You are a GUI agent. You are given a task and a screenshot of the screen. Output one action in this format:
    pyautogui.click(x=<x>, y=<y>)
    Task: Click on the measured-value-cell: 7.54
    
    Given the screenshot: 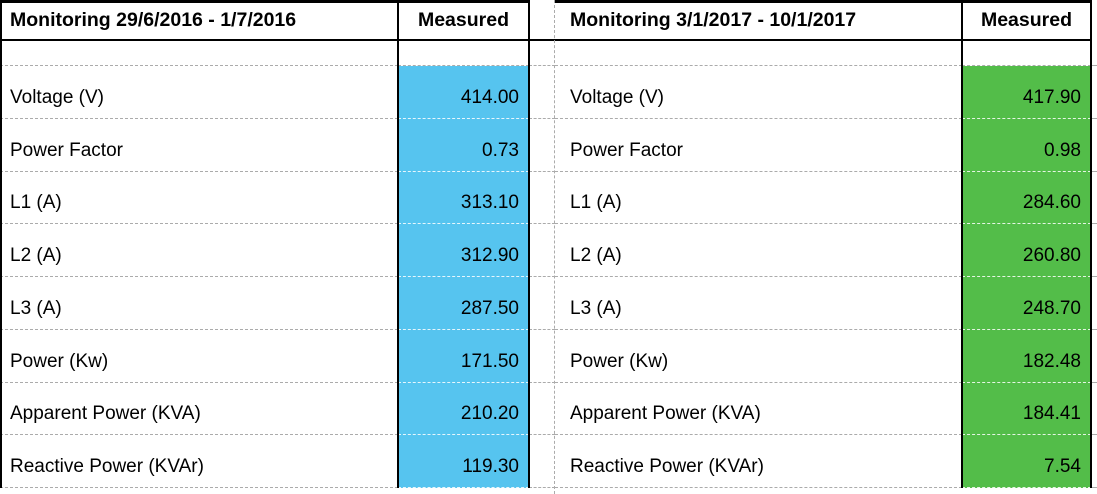 What is the action you would take?
    pyautogui.click(x=1026, y=461)
    